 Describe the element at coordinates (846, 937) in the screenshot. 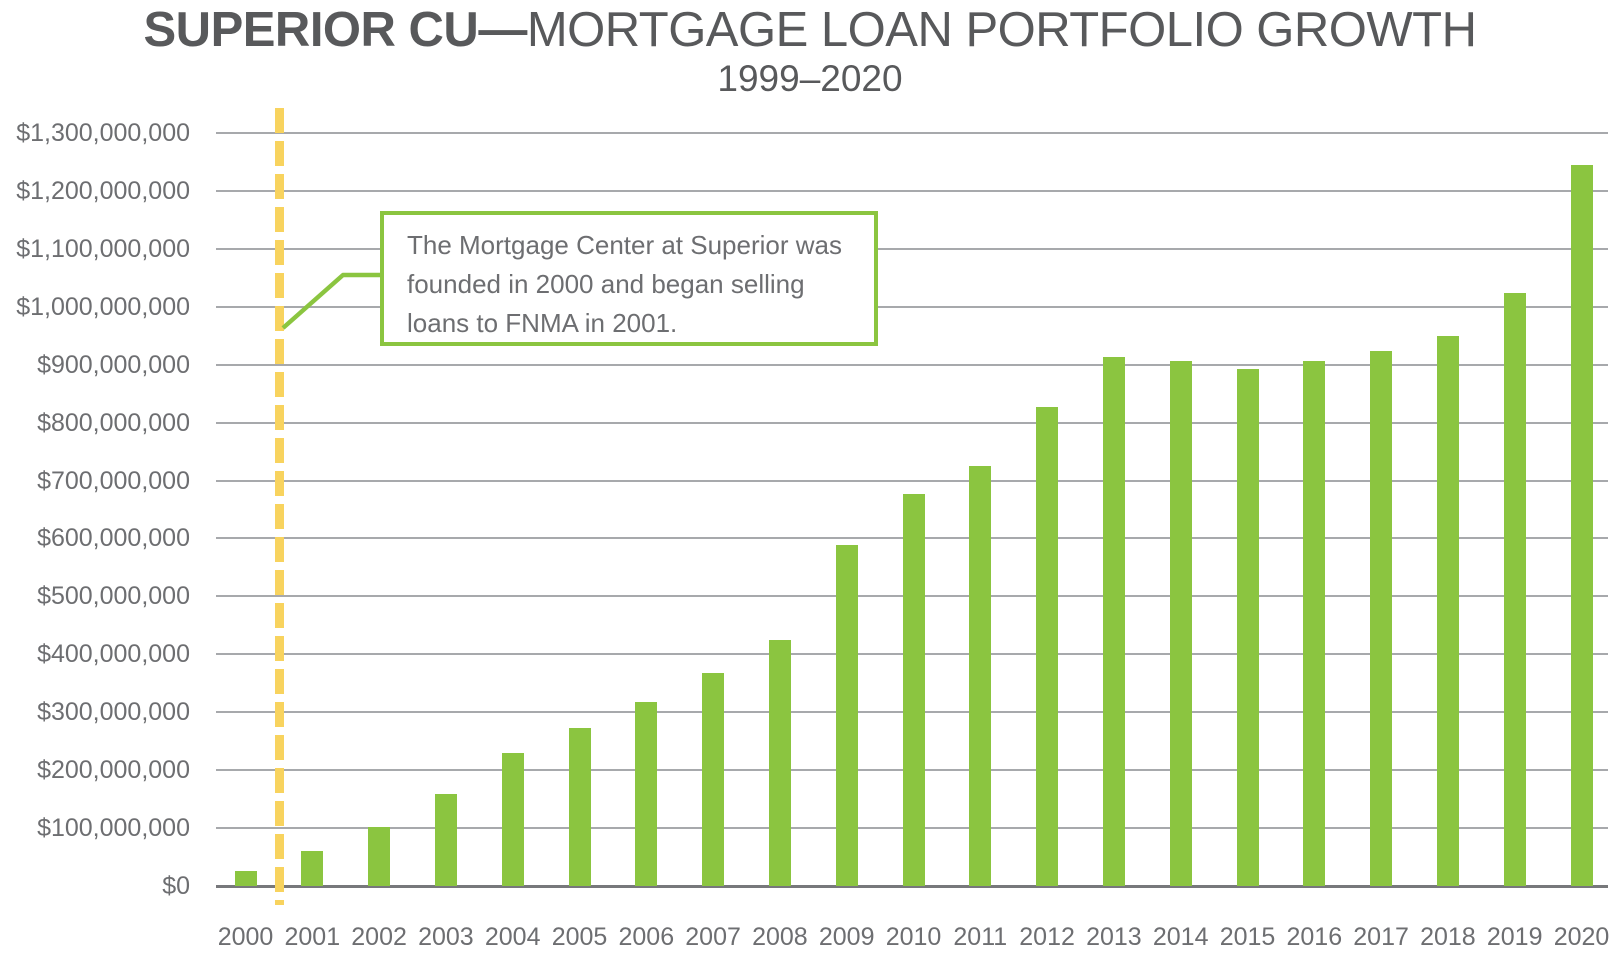

I see `x-axis-tick-label: 2009` at that location.